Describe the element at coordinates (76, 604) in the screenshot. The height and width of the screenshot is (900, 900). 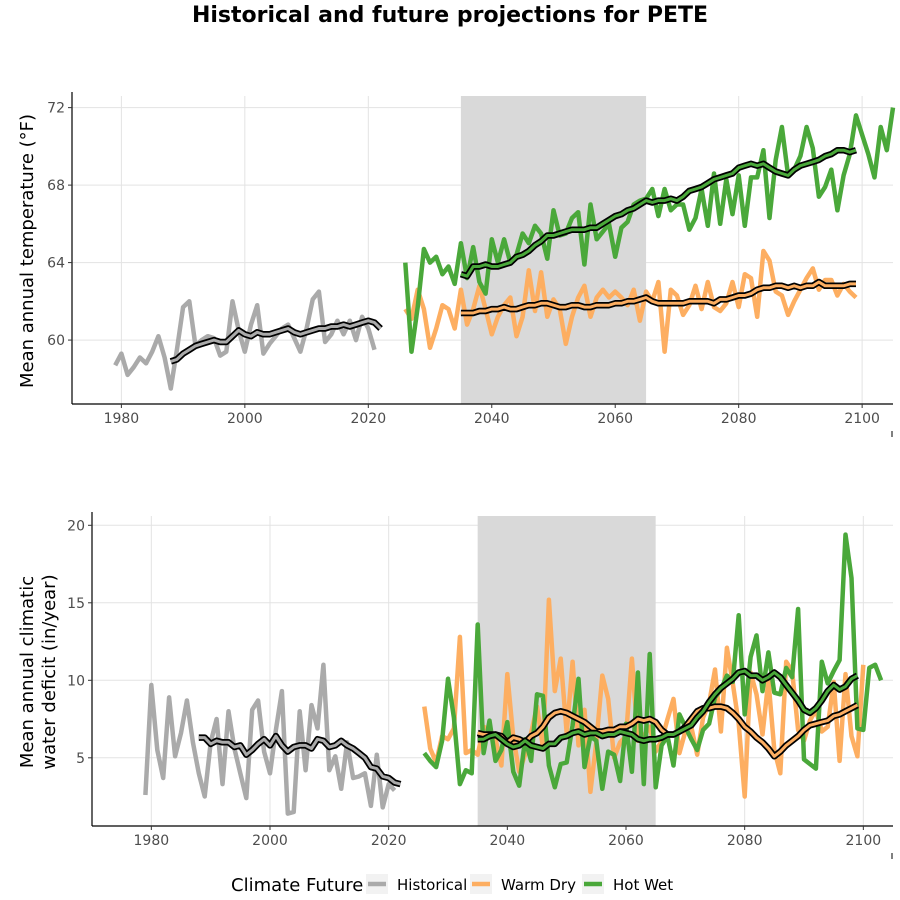
I see `y-tick-label: 15` at that location.